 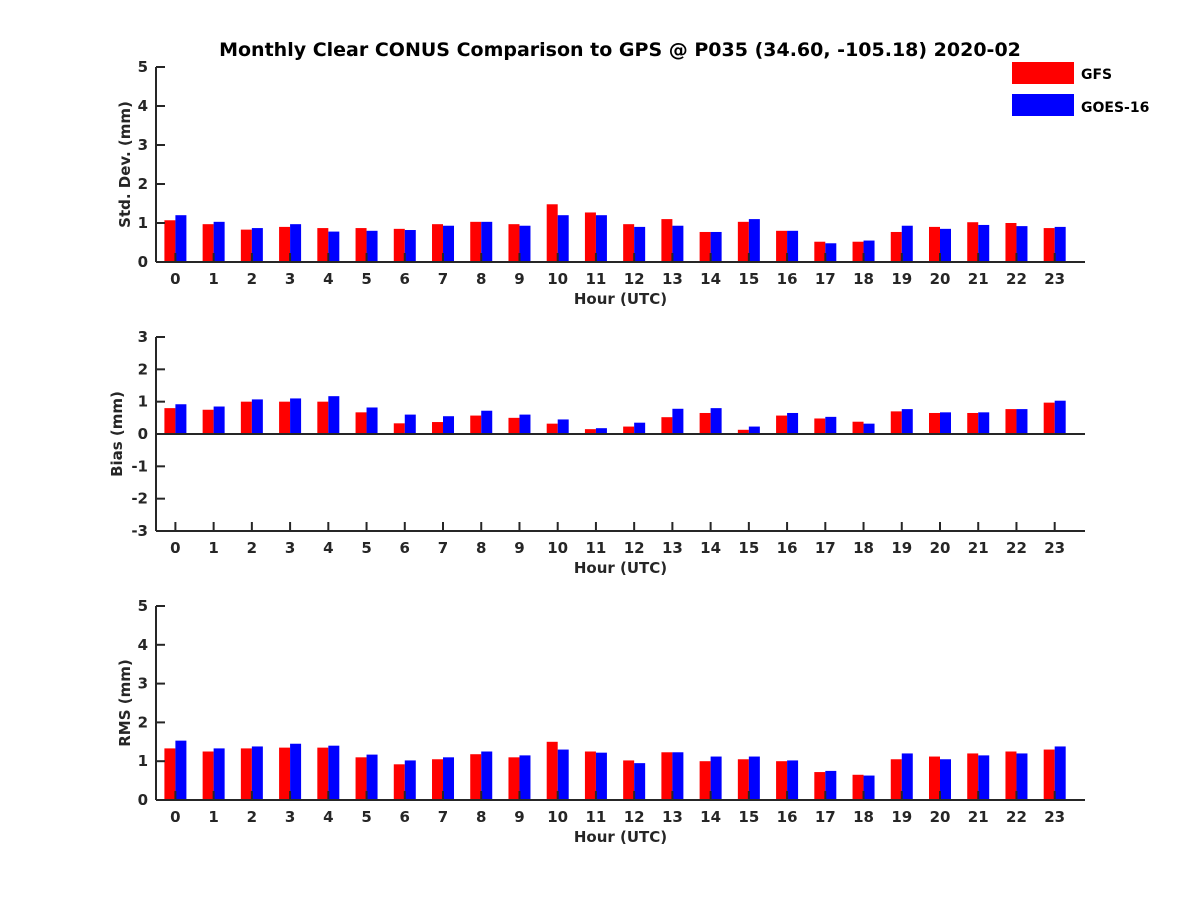 What do you see at coordinates (213, 279) in the screenshot?
I see `std-dev-x-tick-label: 1` at bounding box center [213, 279].